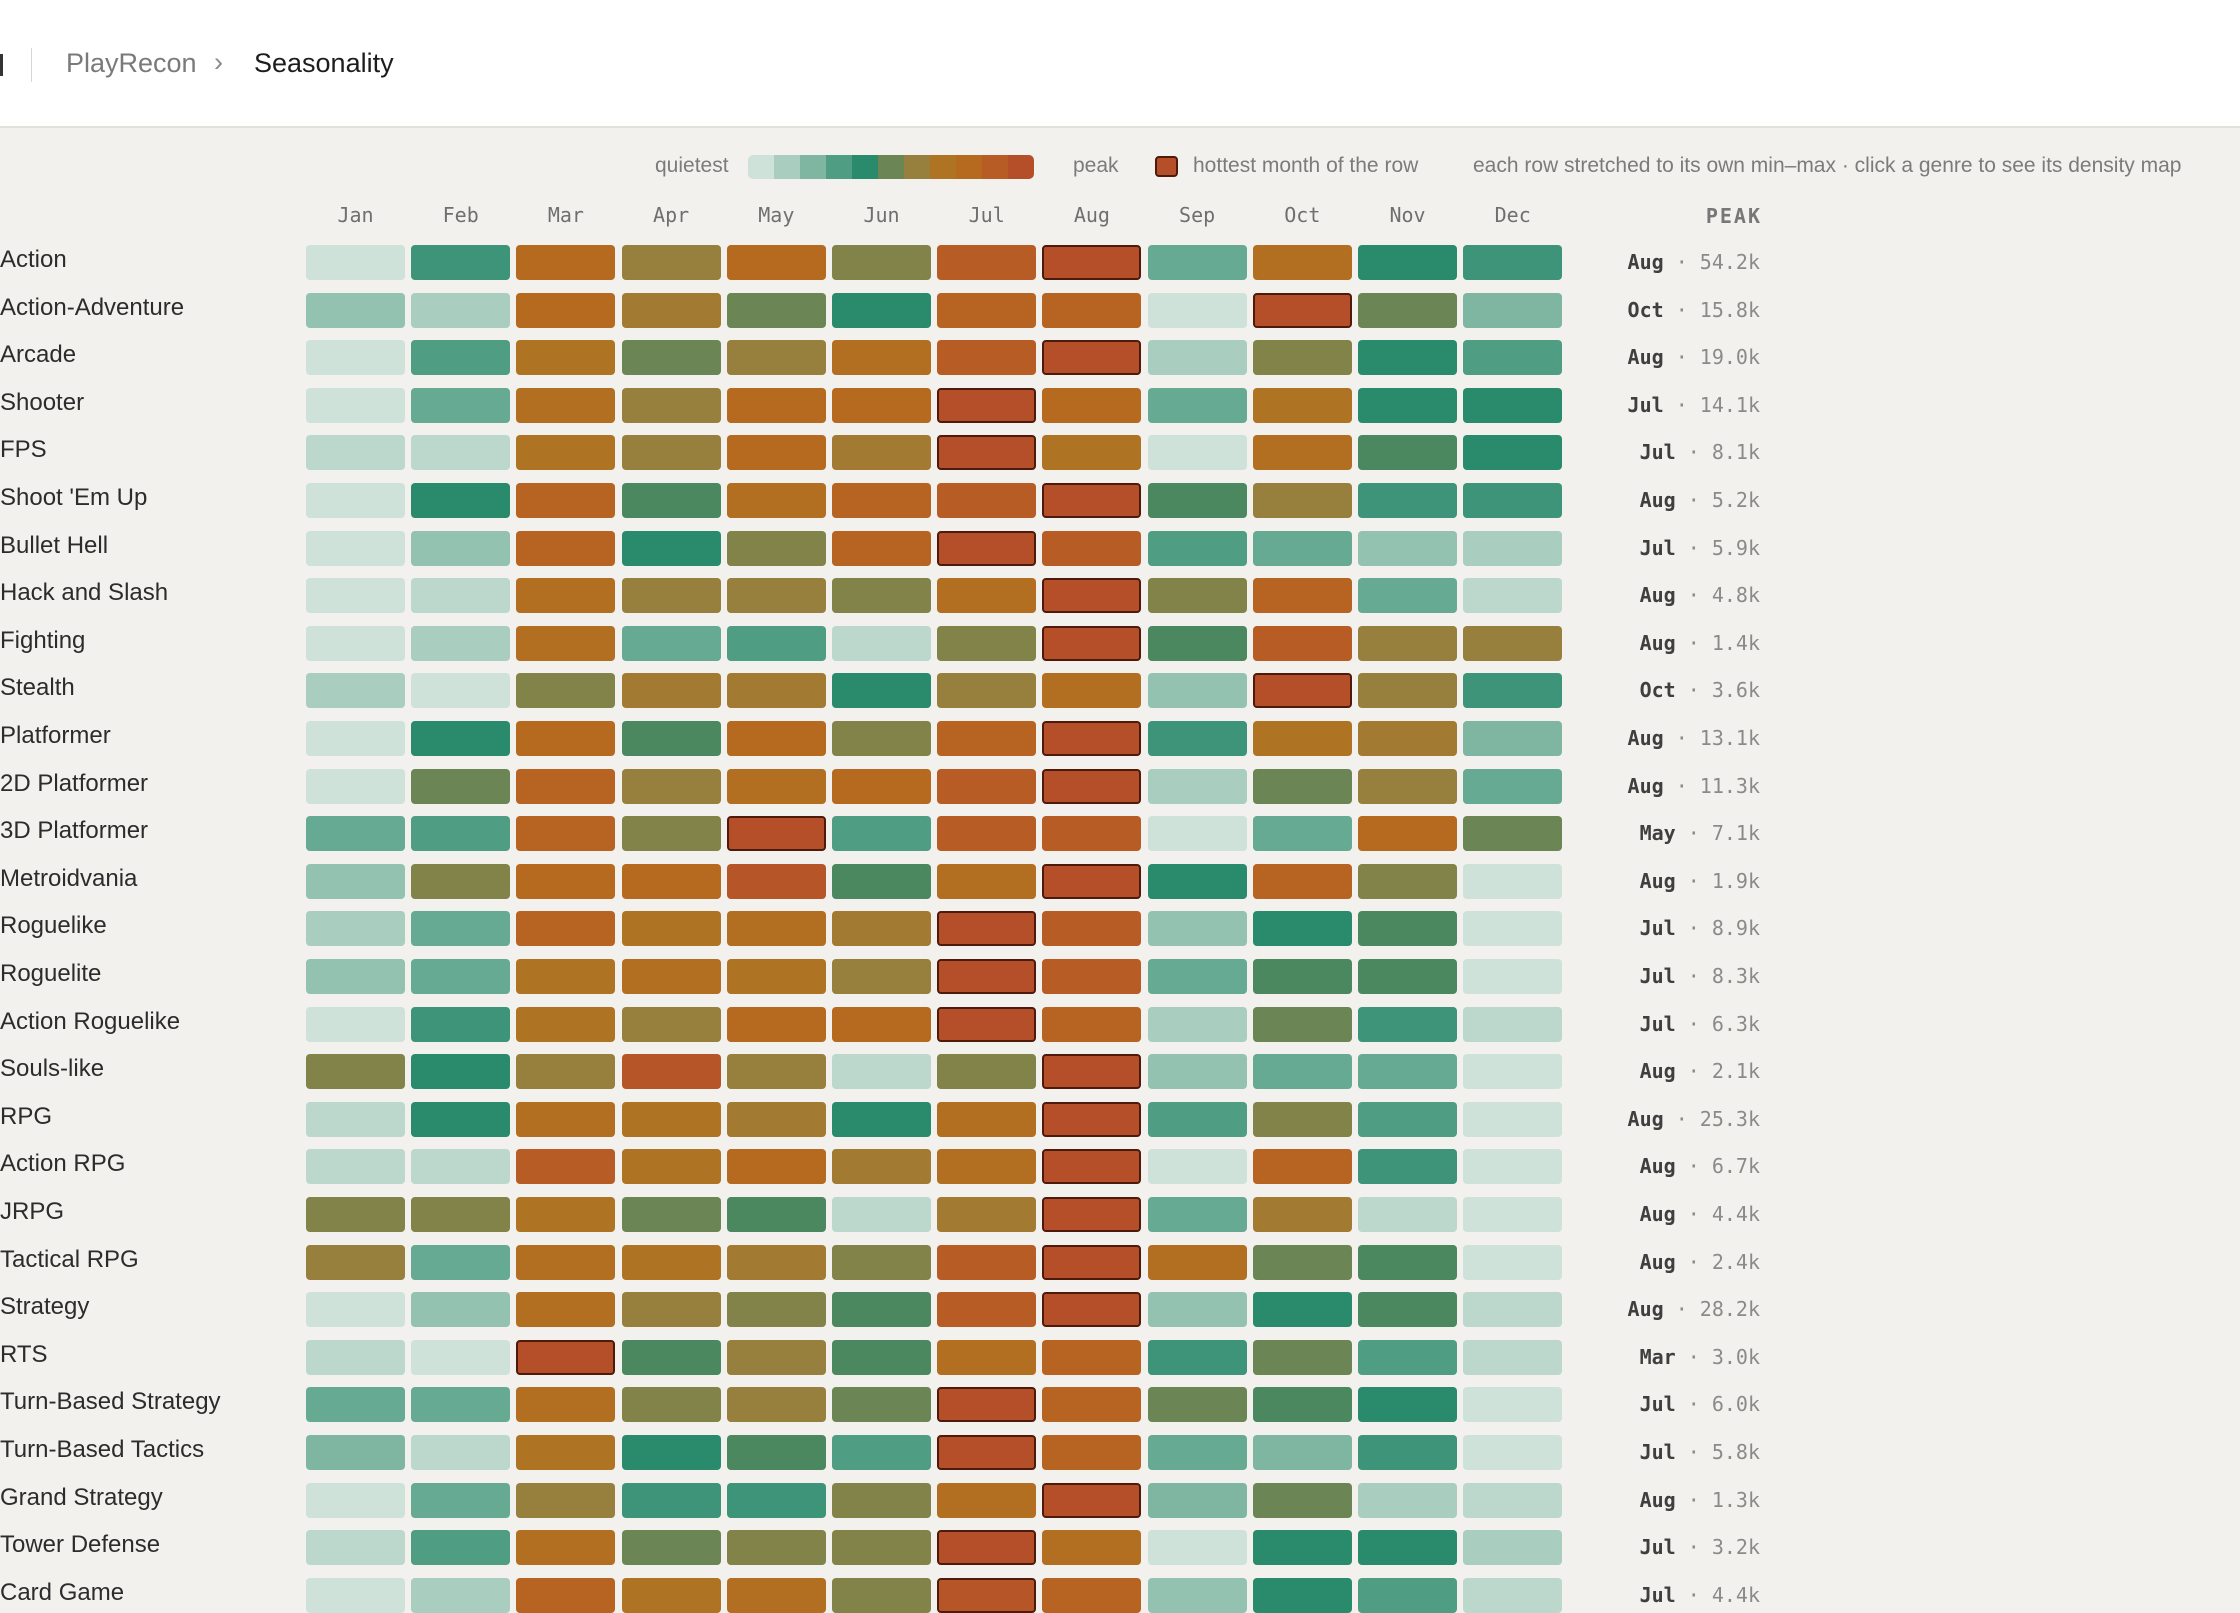 The image size is (2240, 1613). I want to click on genre-label: Action, so click(33, 259).